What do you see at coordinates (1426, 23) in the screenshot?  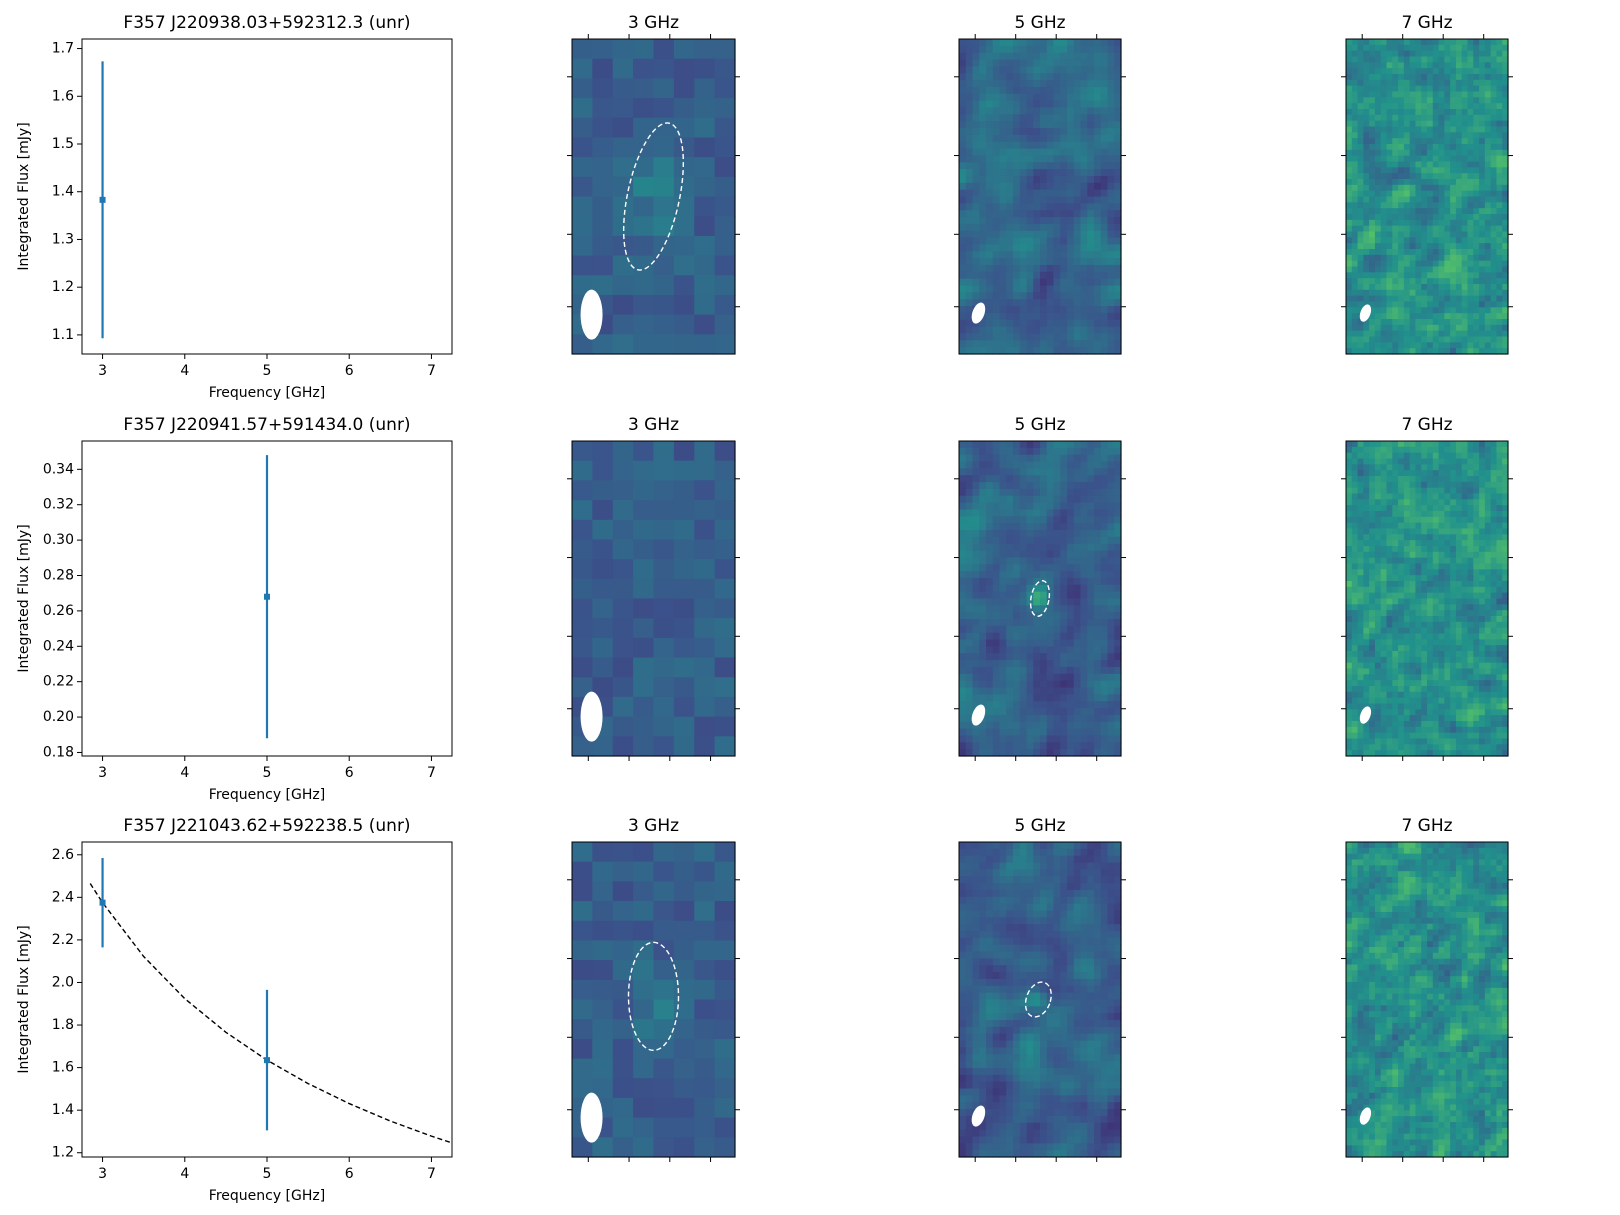 I see `panel-title: 7 GHz` at bounding box center [1426, 23].